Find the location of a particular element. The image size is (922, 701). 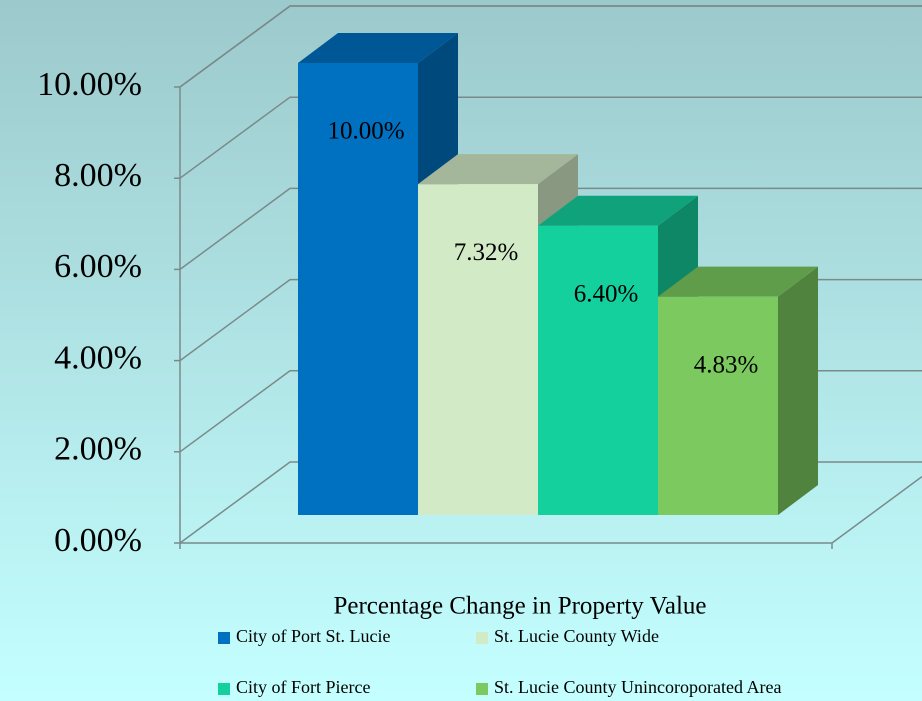

y-tick-label: 6.00% is located at coordinates (98, 266).